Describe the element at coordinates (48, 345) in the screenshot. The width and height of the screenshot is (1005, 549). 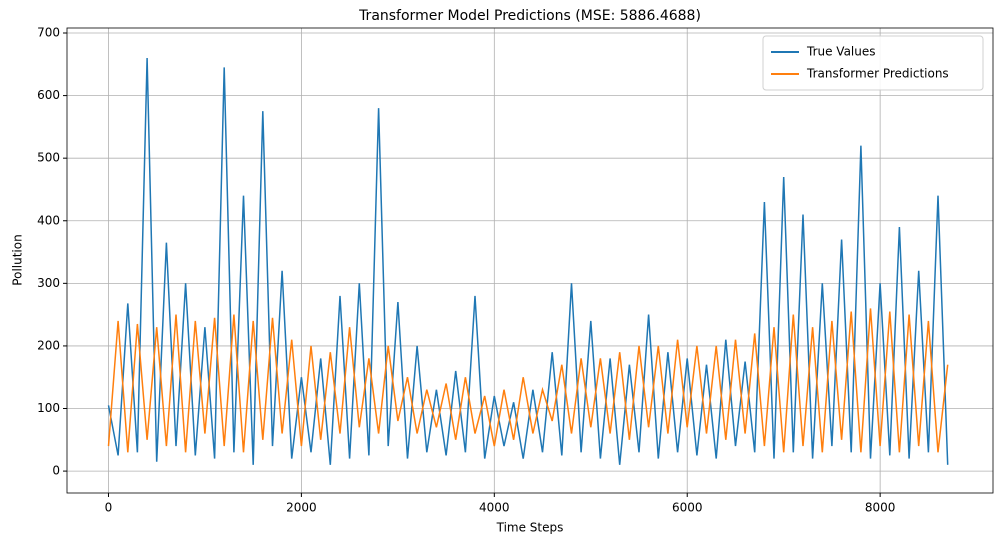
I see `y-tick-label: 200` at that location.